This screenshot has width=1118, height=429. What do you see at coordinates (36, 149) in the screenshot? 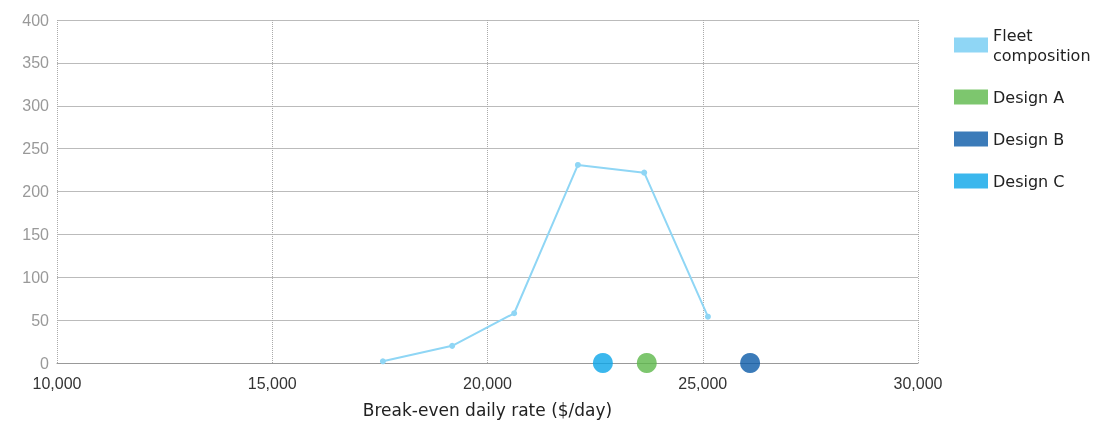
I see `y-tick-label: 250` at bounding box center [36, 149].